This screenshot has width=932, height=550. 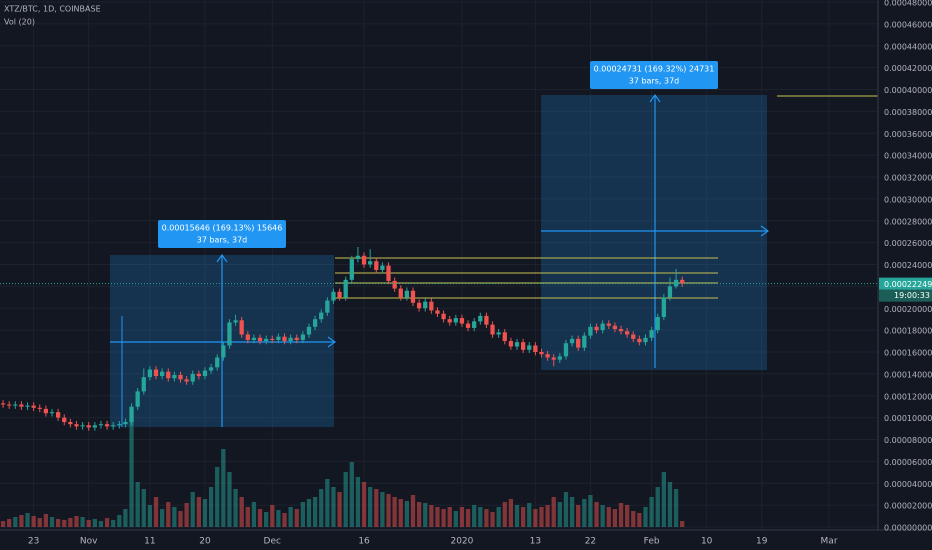 I want to click on measure-label: 0.00015646 (169.13%) 15646 37 bars, 37d, so click(x=222, y=234).